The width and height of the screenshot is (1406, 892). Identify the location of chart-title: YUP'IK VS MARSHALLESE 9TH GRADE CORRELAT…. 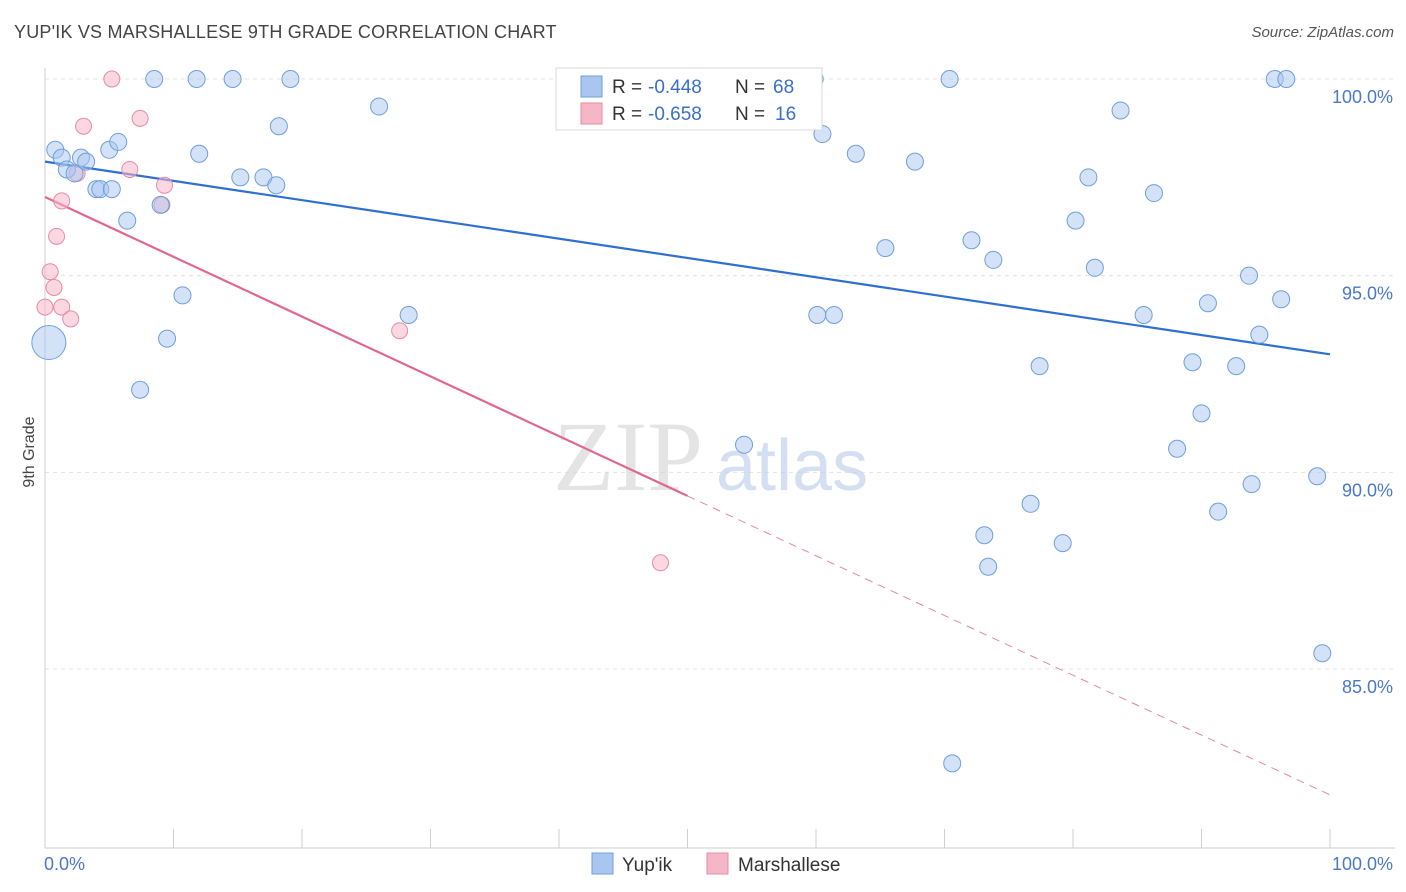
(285, 32).